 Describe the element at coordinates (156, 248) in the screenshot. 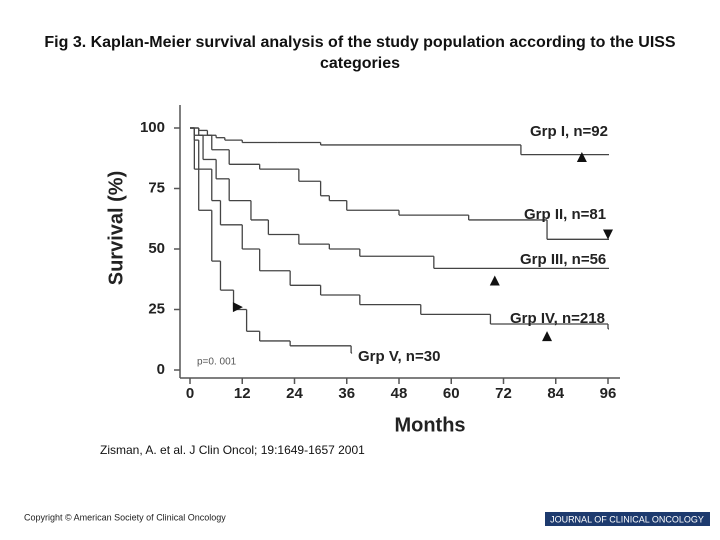

I see `y-tick-label: 50` at that location.